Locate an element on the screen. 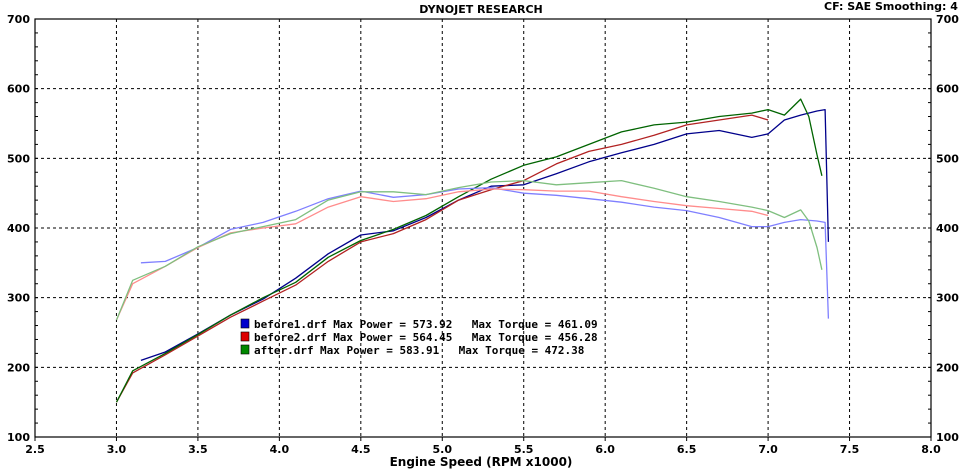  chart-title: DYNOJET RESEARCH is located at coordinates (480, 9).